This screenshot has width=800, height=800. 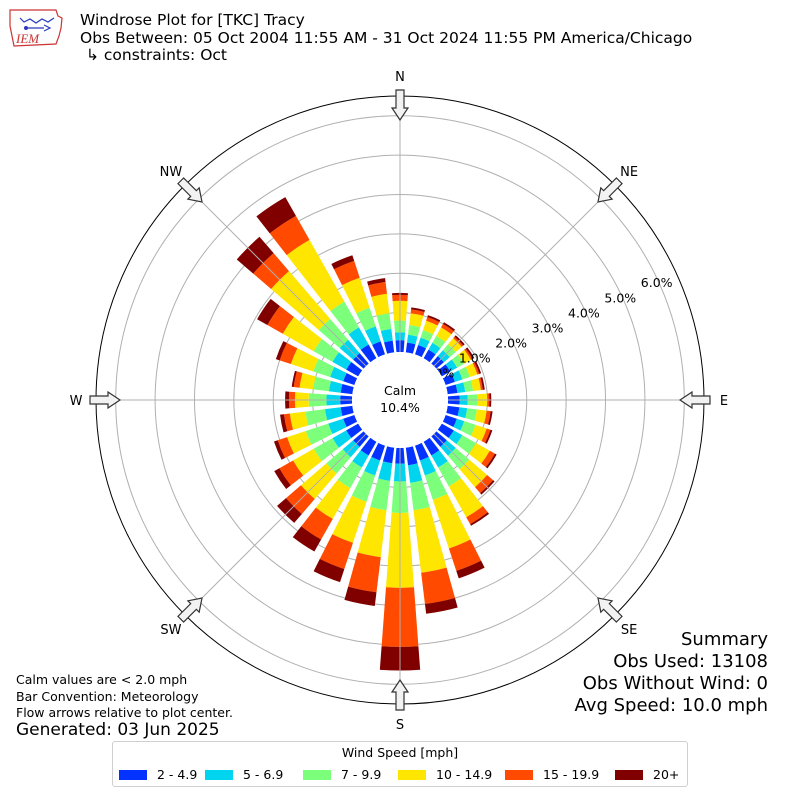 What do you see at coordinates (336, 552) in the screenshot?
I see `windrose-bar-ssw-bin4` at bounding box center [336, 552].